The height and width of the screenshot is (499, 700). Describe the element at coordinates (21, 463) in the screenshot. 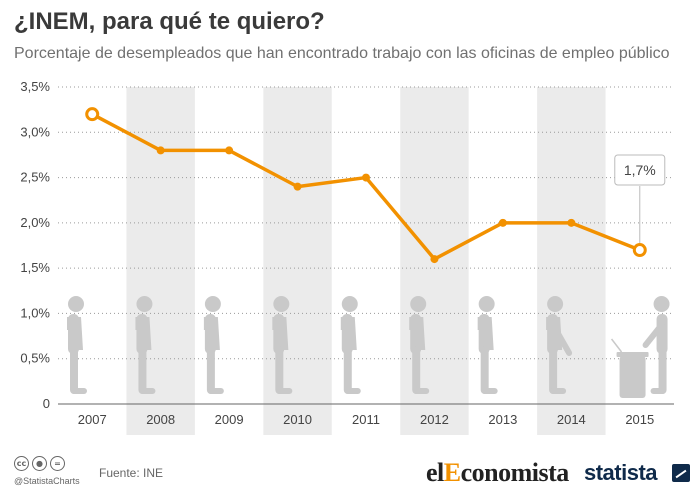

I see `cc-icon: cc` at that location.